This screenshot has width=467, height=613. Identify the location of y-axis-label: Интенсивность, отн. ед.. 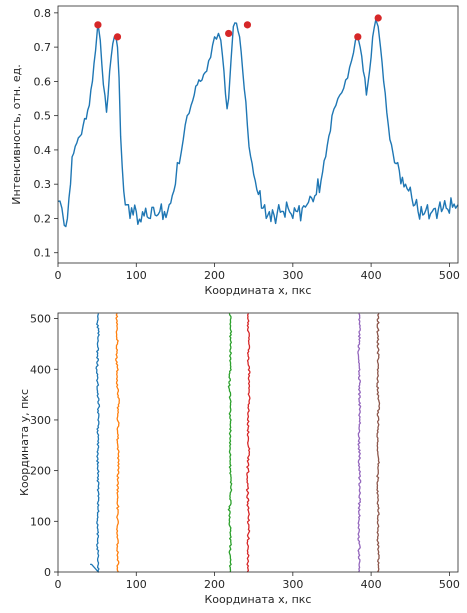
(16, 134).